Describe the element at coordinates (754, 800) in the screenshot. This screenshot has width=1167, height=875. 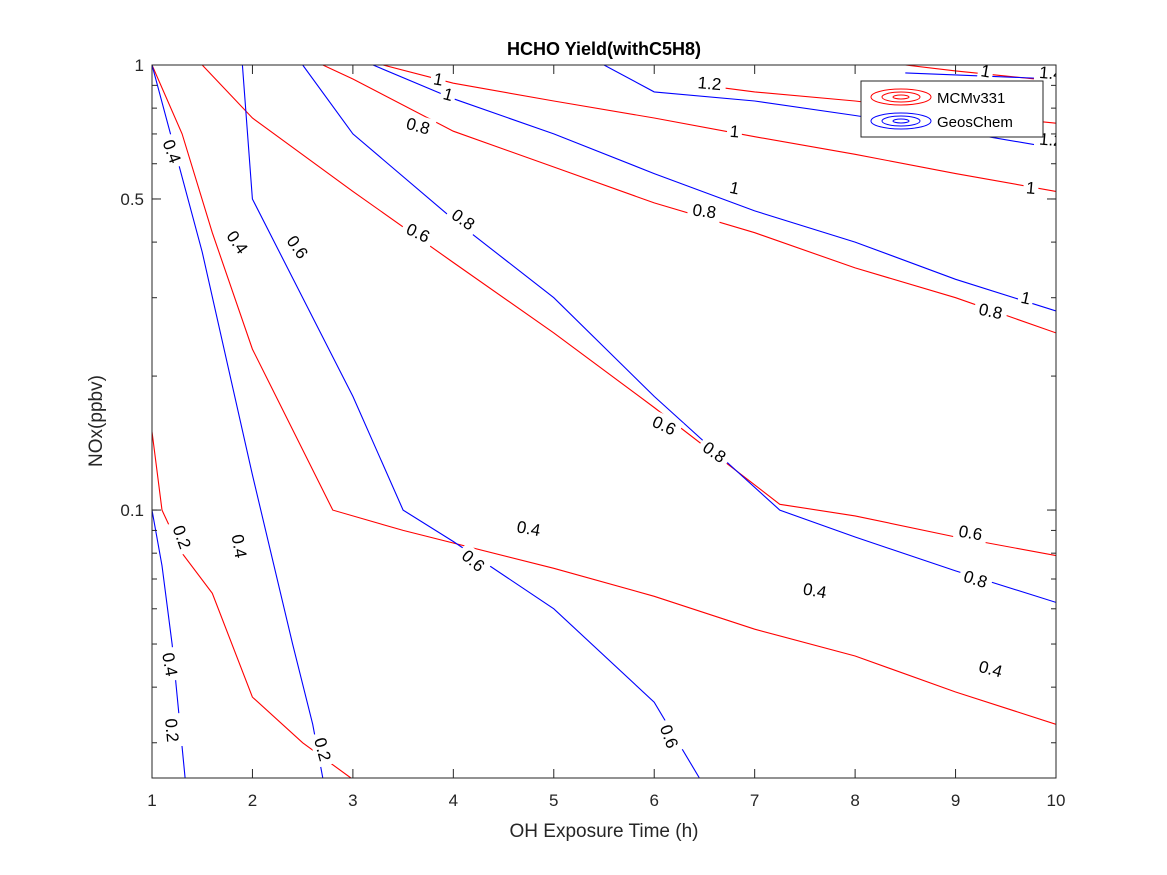
I see `x-tick-label: 7` at that location.